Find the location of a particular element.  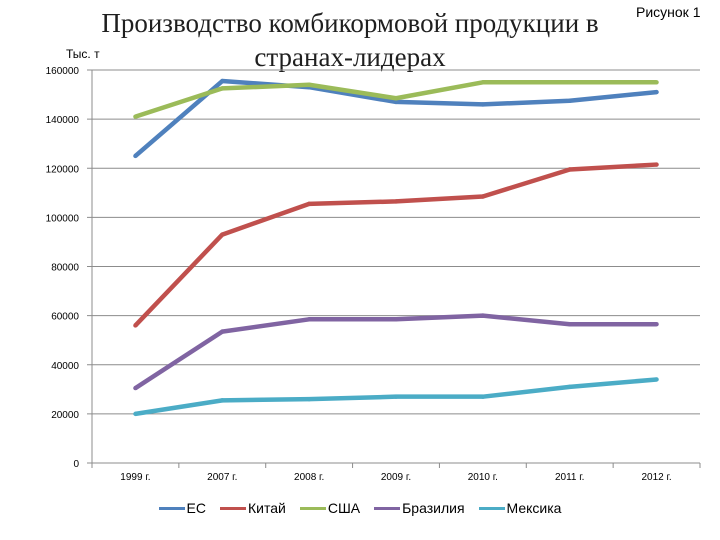

legend-item-0: ЕС is located at coordinates (182, 508).